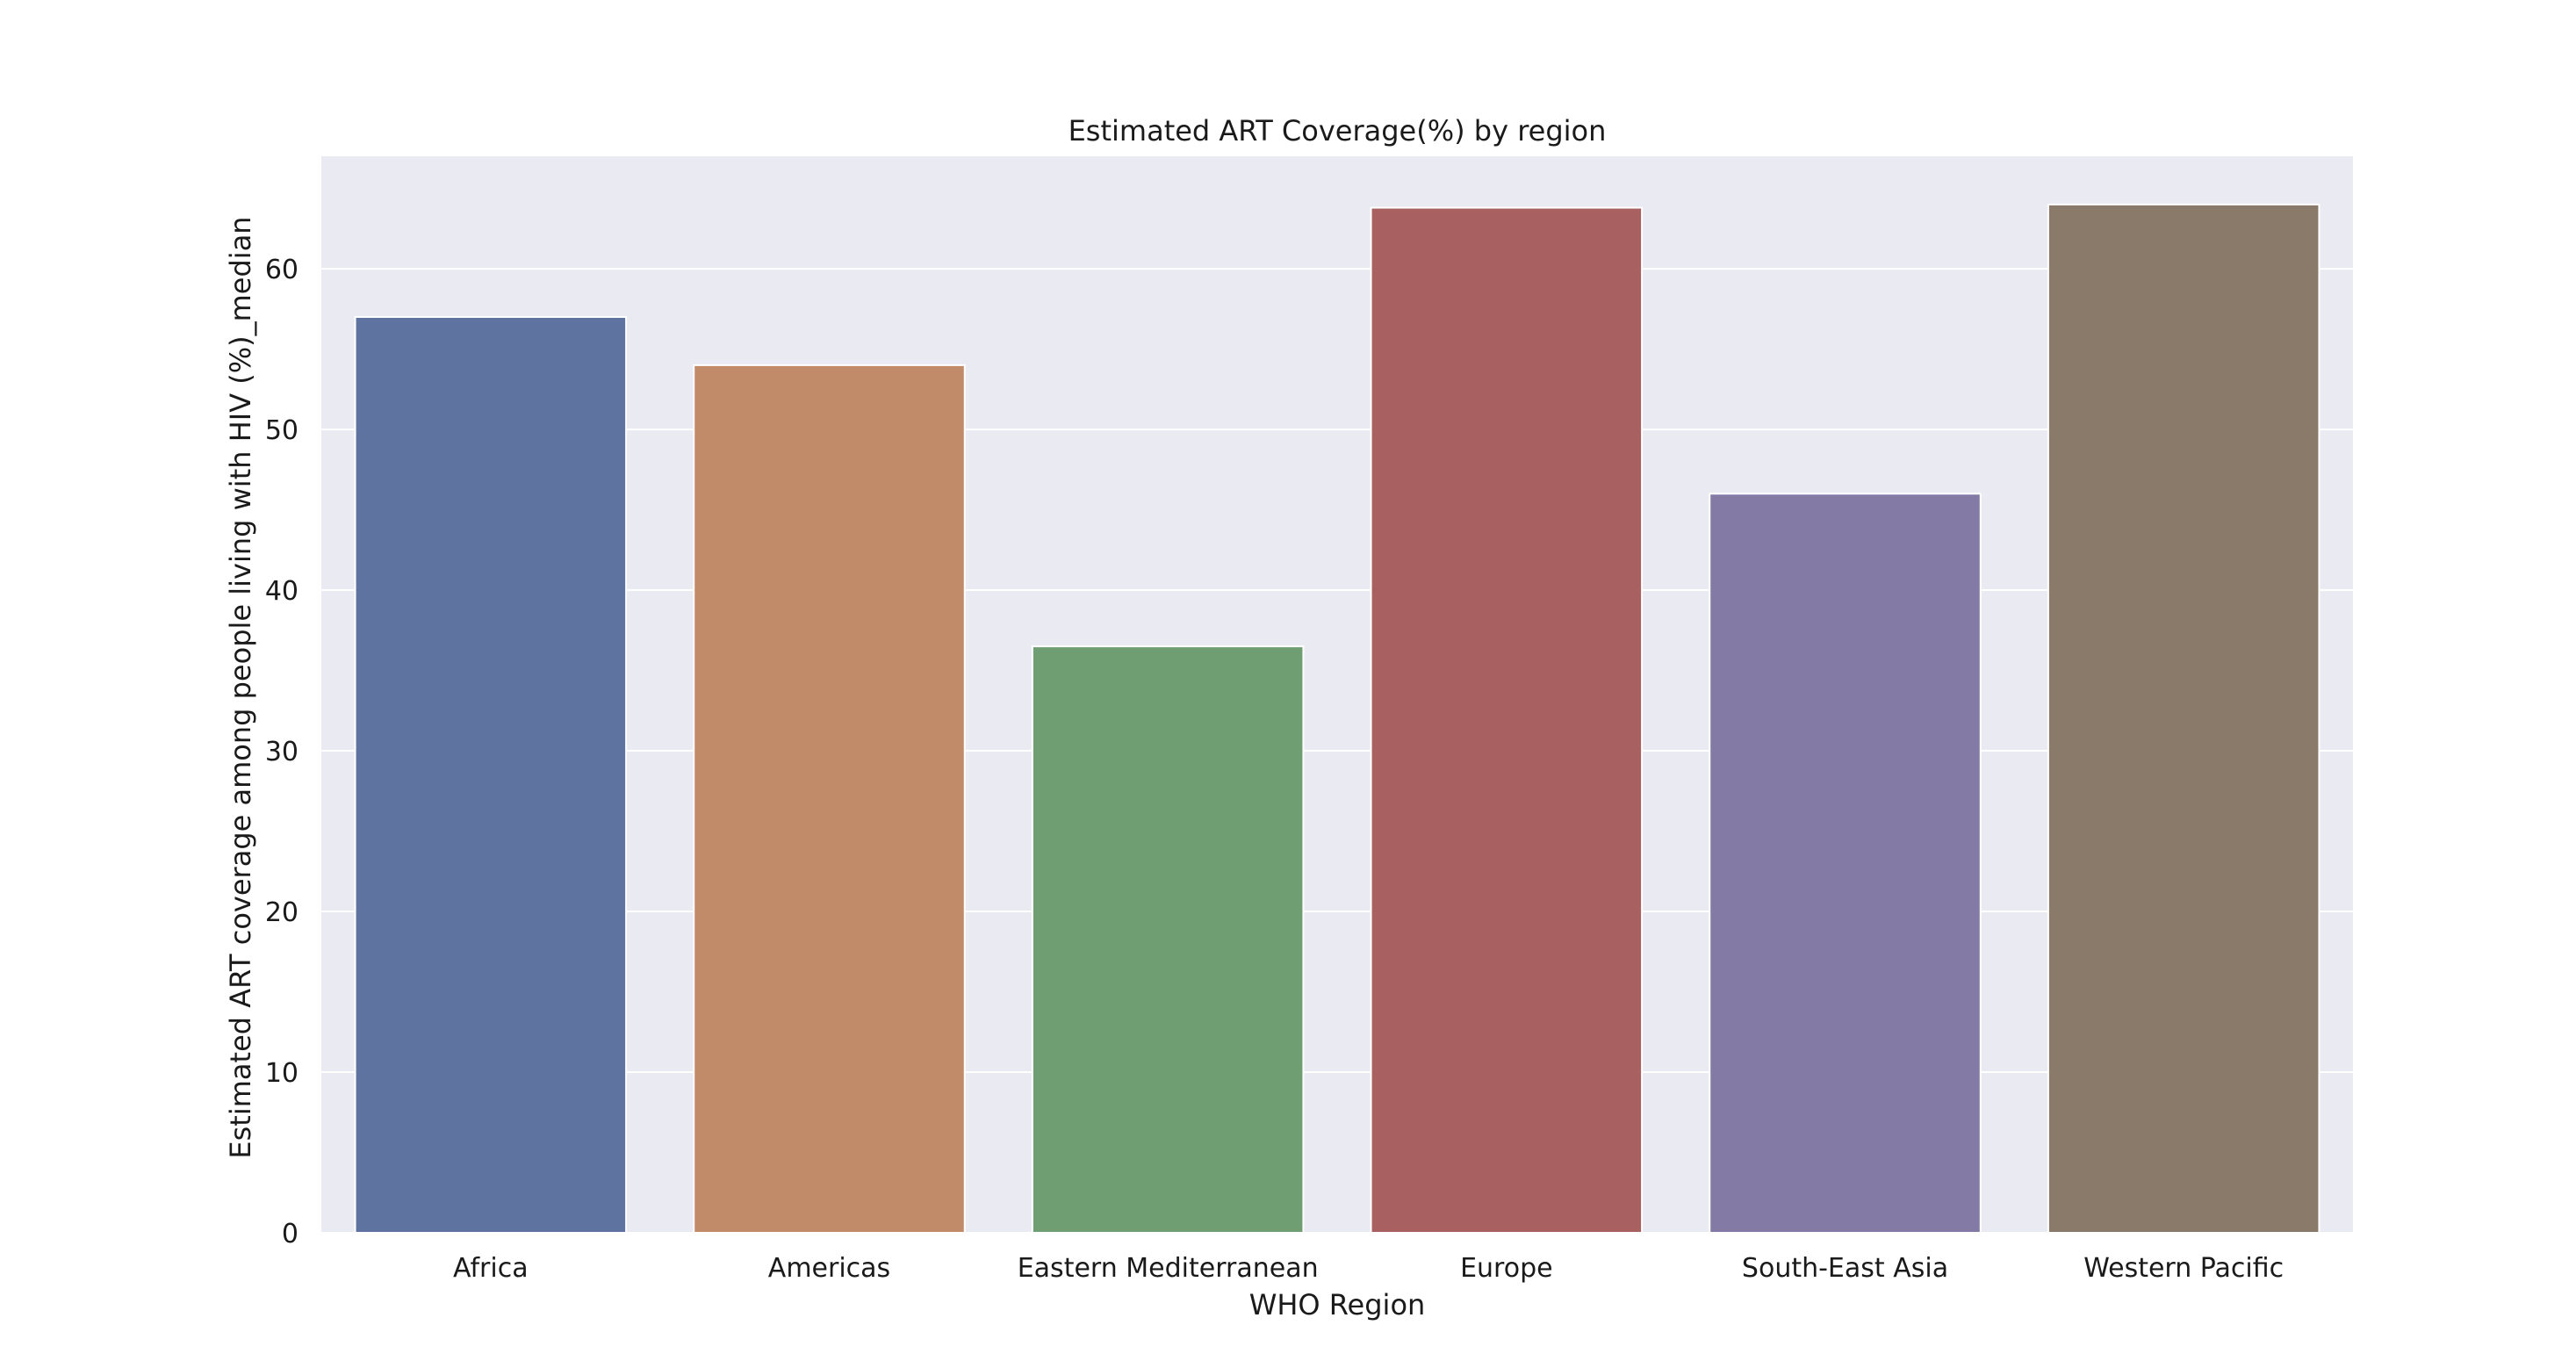 Image resolution: width=2576 pixels, height=1361 pixels. I want to click on y-tick-label: 0, so click(290, 1234).